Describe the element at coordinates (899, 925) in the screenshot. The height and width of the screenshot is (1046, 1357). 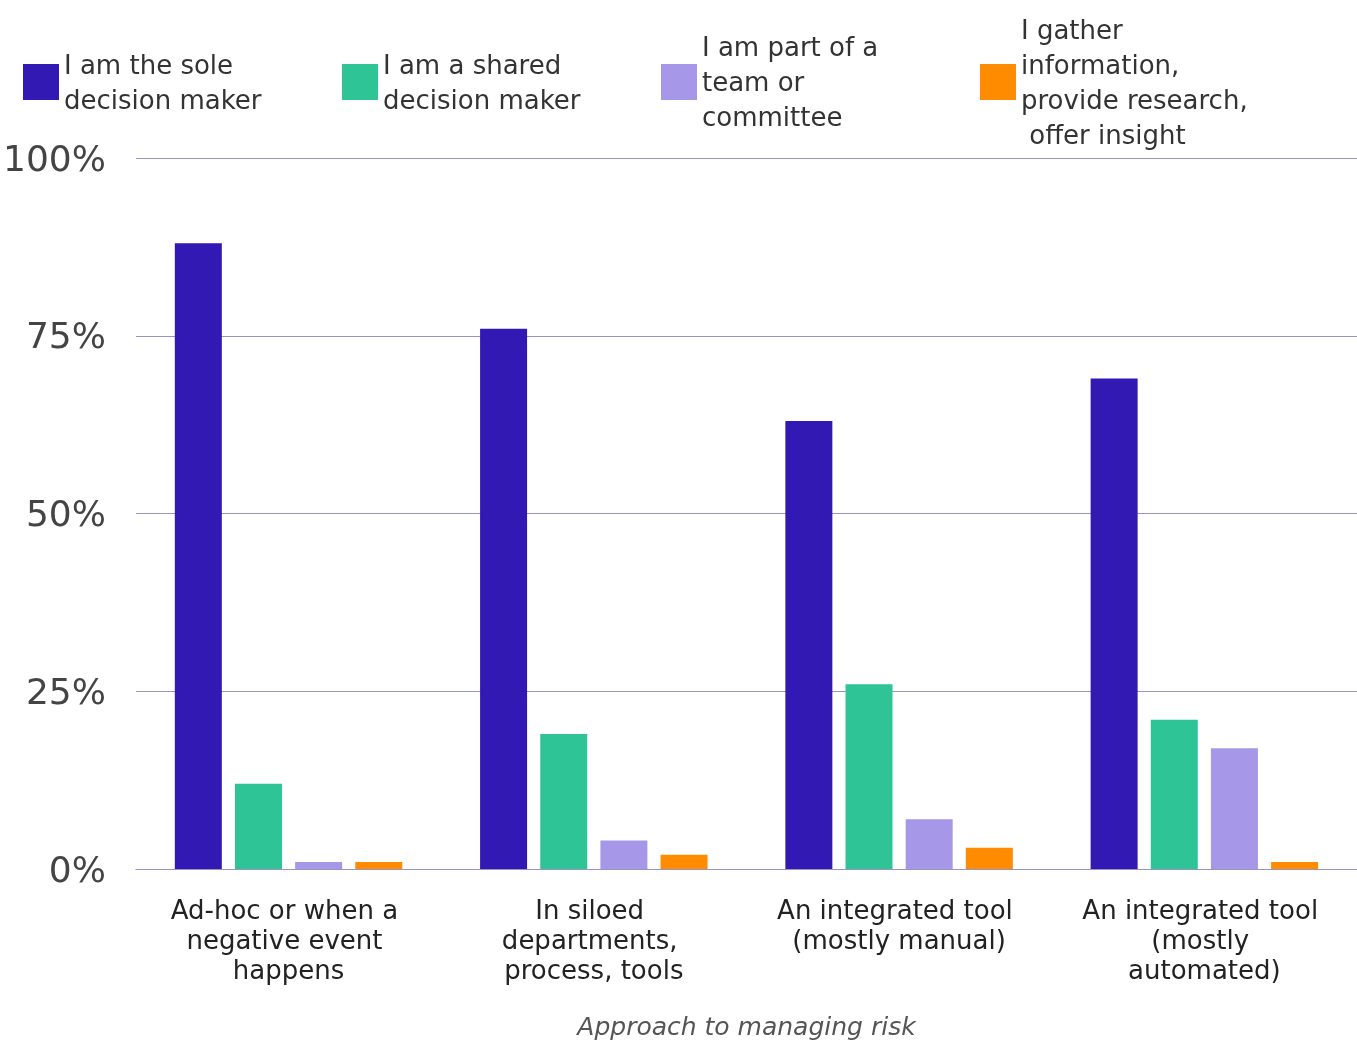
I see `x-tick-label: An integrated tool (mostly manual)` at that location.